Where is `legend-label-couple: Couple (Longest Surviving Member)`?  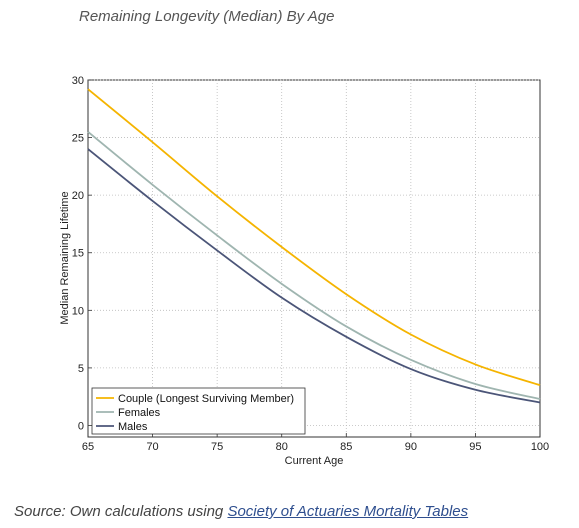 legend-label-couple: Couple (Longest Surviving Member) is located at coordinates (206, 399).